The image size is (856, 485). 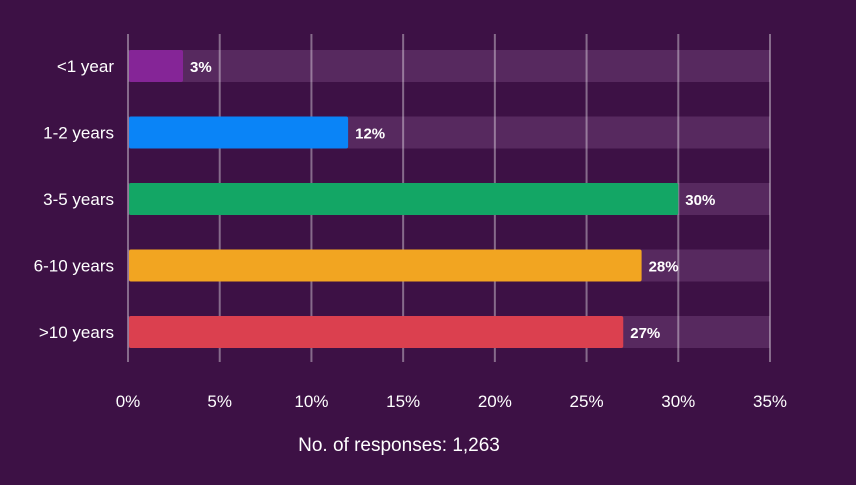 I want to click on data-label: 28%, so click(x=664, y=267).